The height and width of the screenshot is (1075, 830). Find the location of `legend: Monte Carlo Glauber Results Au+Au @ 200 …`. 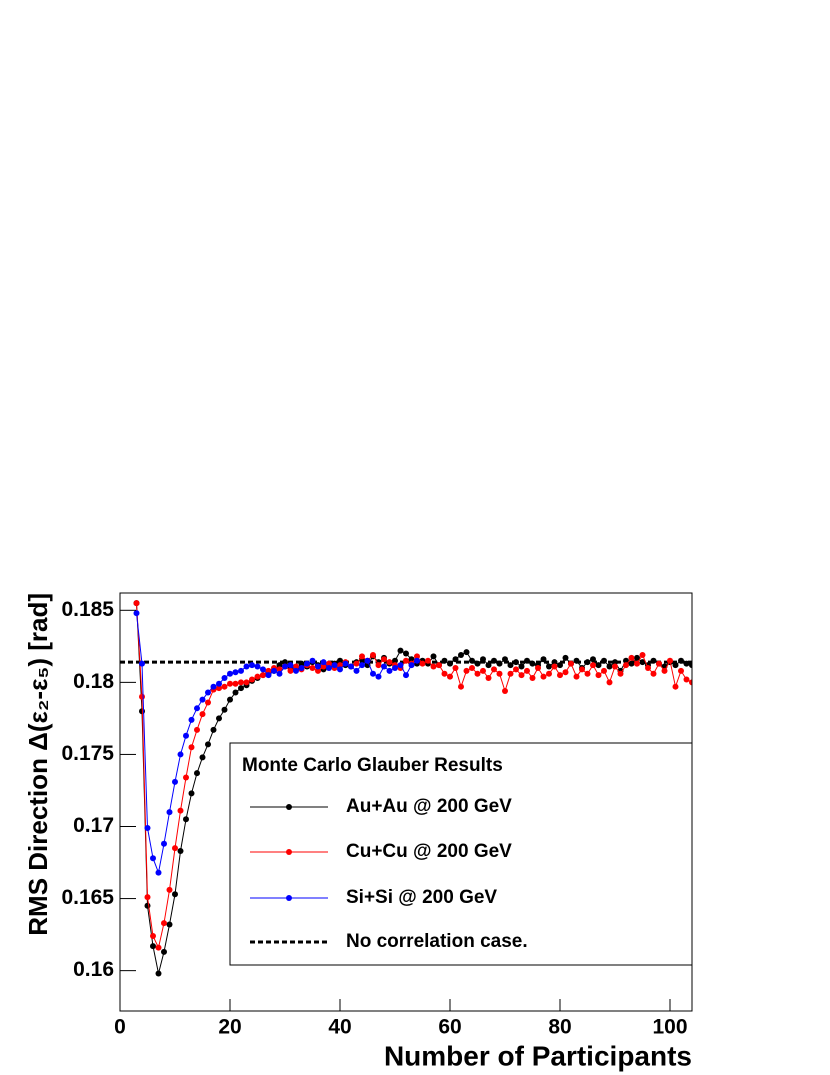

legend: Monte Carlo Glauber Results Au+Au @ 200 … is located at coordinates (461, 854).